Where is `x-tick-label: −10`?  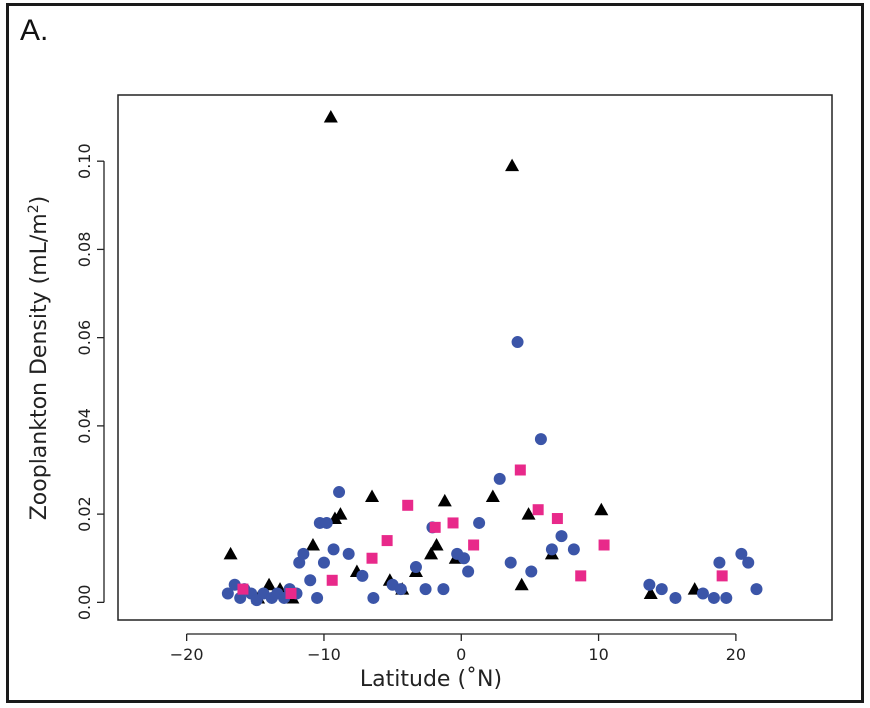
x-tick-label: −10 is located at coordinates (324, 654).